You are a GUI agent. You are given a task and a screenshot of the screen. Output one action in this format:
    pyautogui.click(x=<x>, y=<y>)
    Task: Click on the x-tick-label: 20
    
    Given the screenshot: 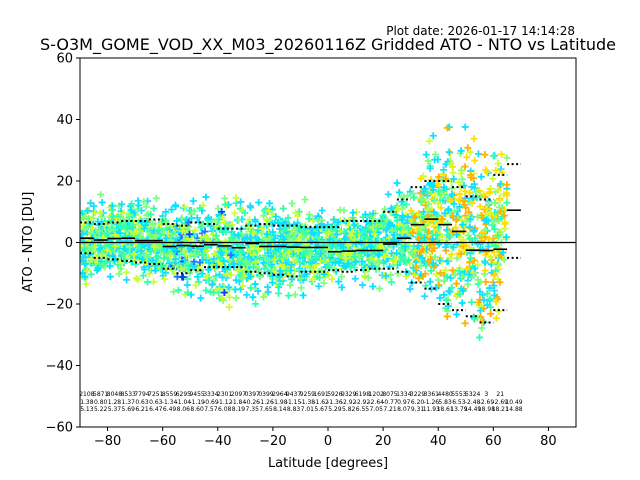 What is the action you would take?
    pyautogui.click(x=383, y=441)
    